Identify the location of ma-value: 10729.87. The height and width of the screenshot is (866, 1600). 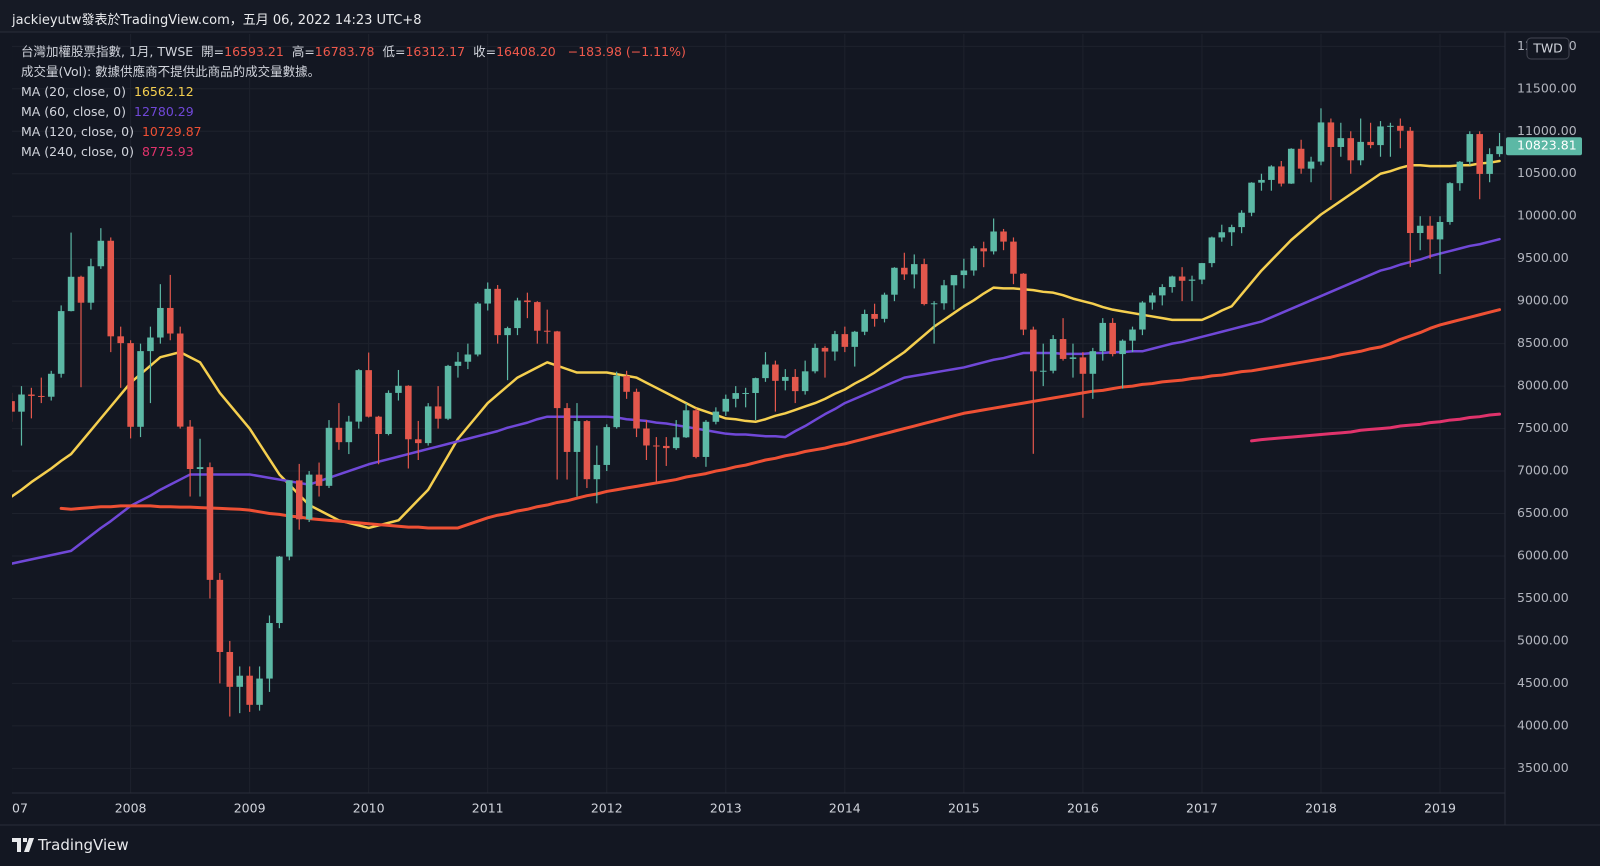
(171, 131).